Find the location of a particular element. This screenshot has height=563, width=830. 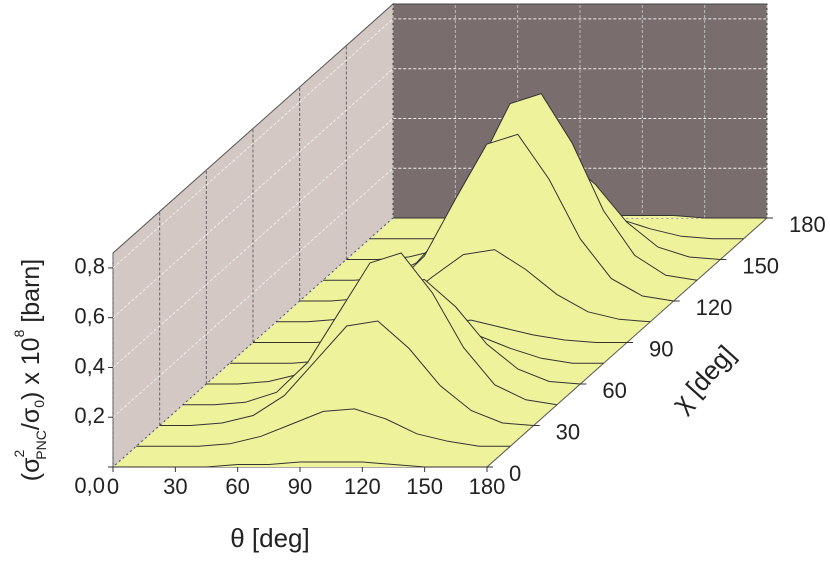

z-label-part: (σ is located at coordinates (31, 469).